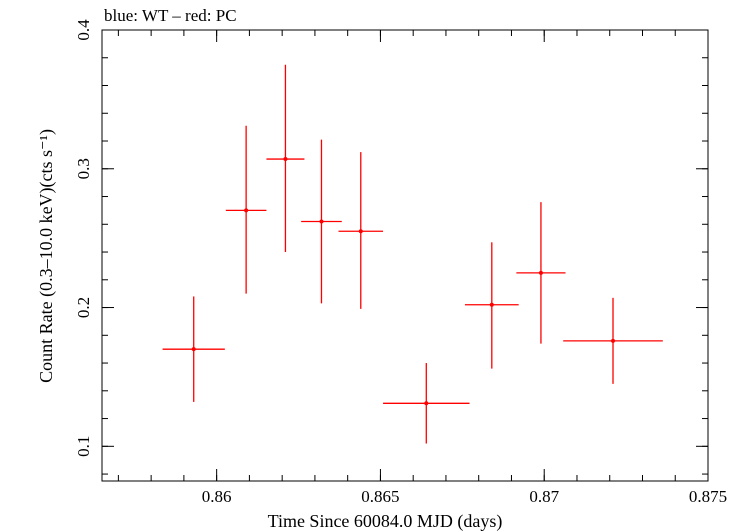  Describe the element at coordinates (83, 30) in the screenshot. I see `y-tick-label: 0.4` at that location.